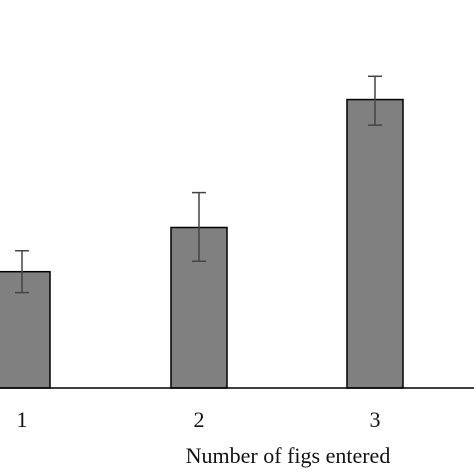 The image size is (474, 474). I want to click on x-tick-label-2: 2, so click(199, 419).